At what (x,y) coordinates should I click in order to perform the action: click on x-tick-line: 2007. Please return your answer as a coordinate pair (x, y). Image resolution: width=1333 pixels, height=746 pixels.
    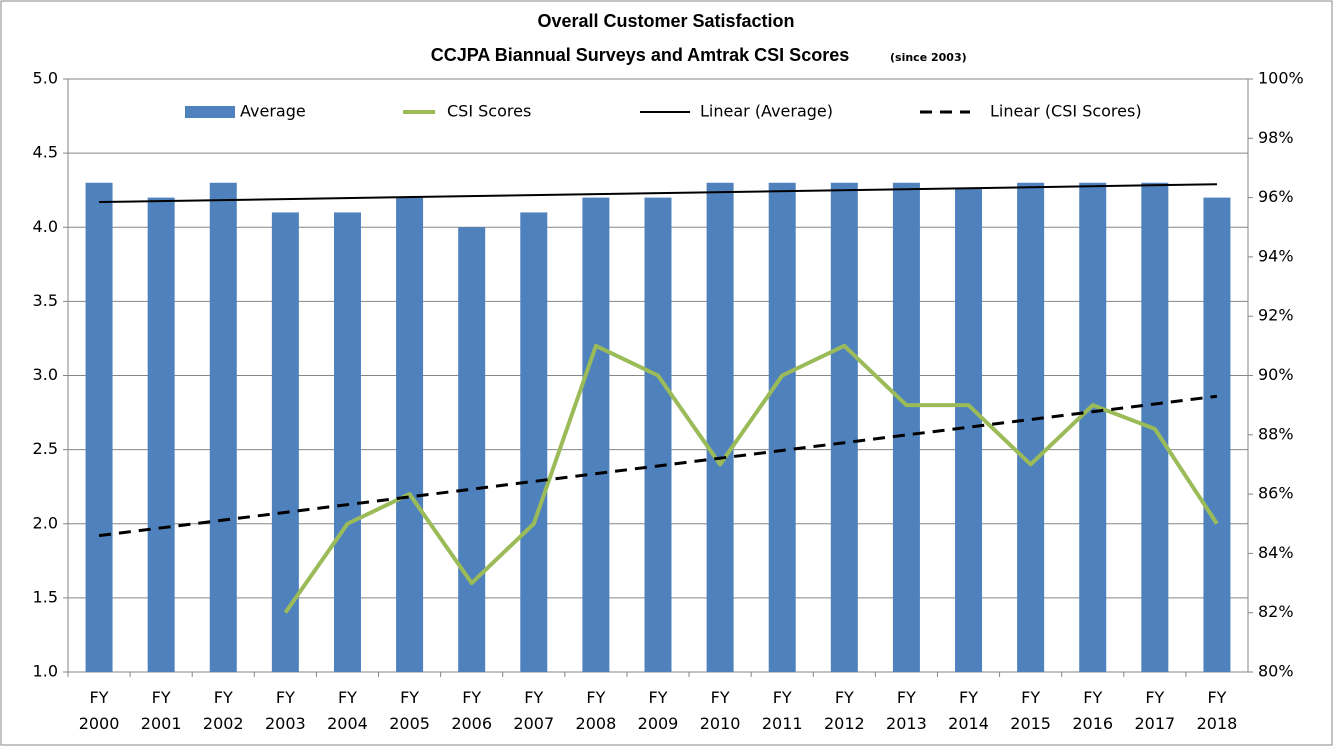
    Looking at the image, I should click on (533, 723).